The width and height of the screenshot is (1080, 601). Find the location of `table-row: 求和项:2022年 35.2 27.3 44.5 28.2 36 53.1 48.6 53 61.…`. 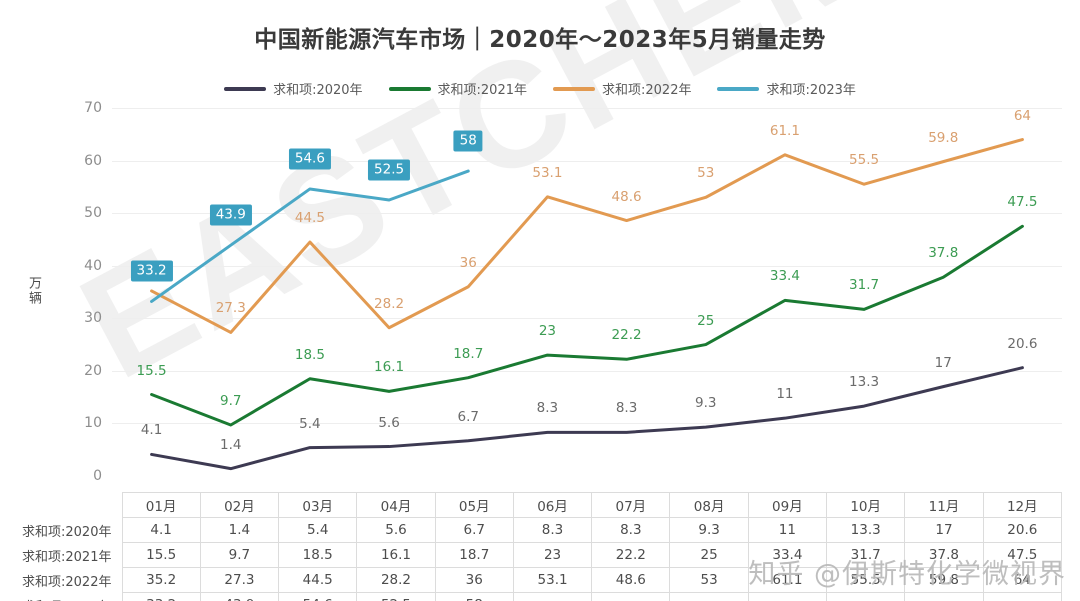

table-row: 求和项:2022年 35.2 27.3 44.5 28.2 36 53.1 48.6 53 61.… is located at coordinates (540, 580).